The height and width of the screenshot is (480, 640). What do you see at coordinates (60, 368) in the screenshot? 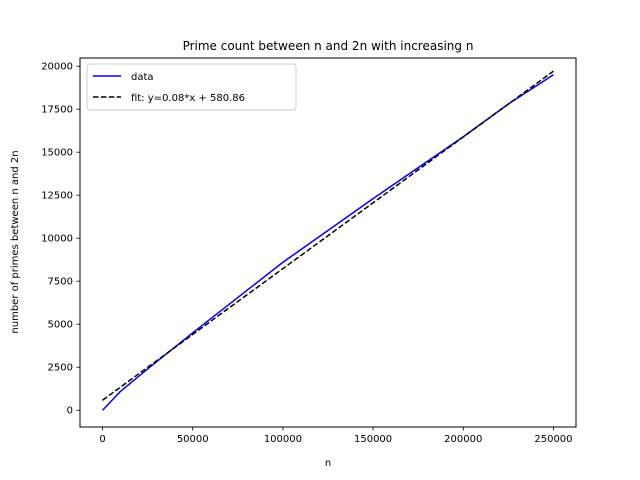
I see `y-tick-label: 2500` at bounding box center [60, 368].